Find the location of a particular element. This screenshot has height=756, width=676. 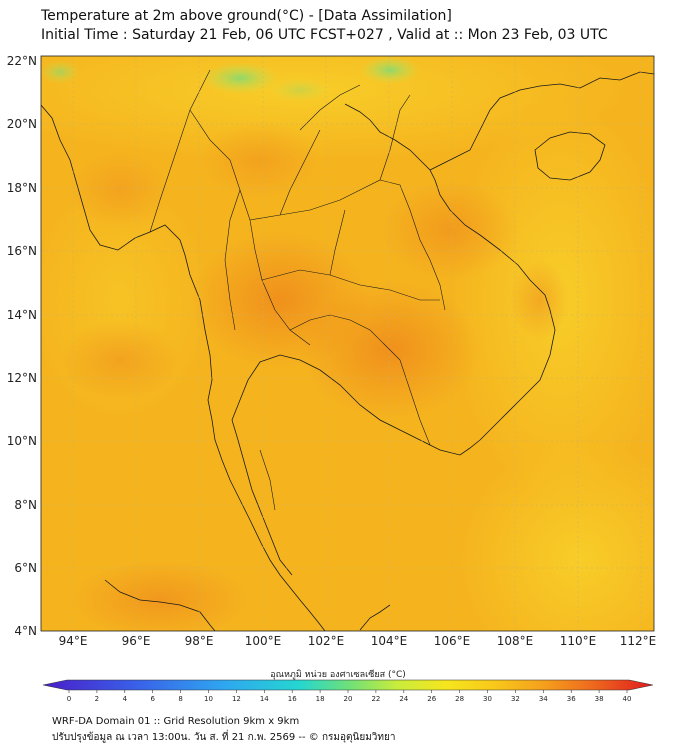

colorbar-tick-label: 14 is located at coordinates (264, 699).